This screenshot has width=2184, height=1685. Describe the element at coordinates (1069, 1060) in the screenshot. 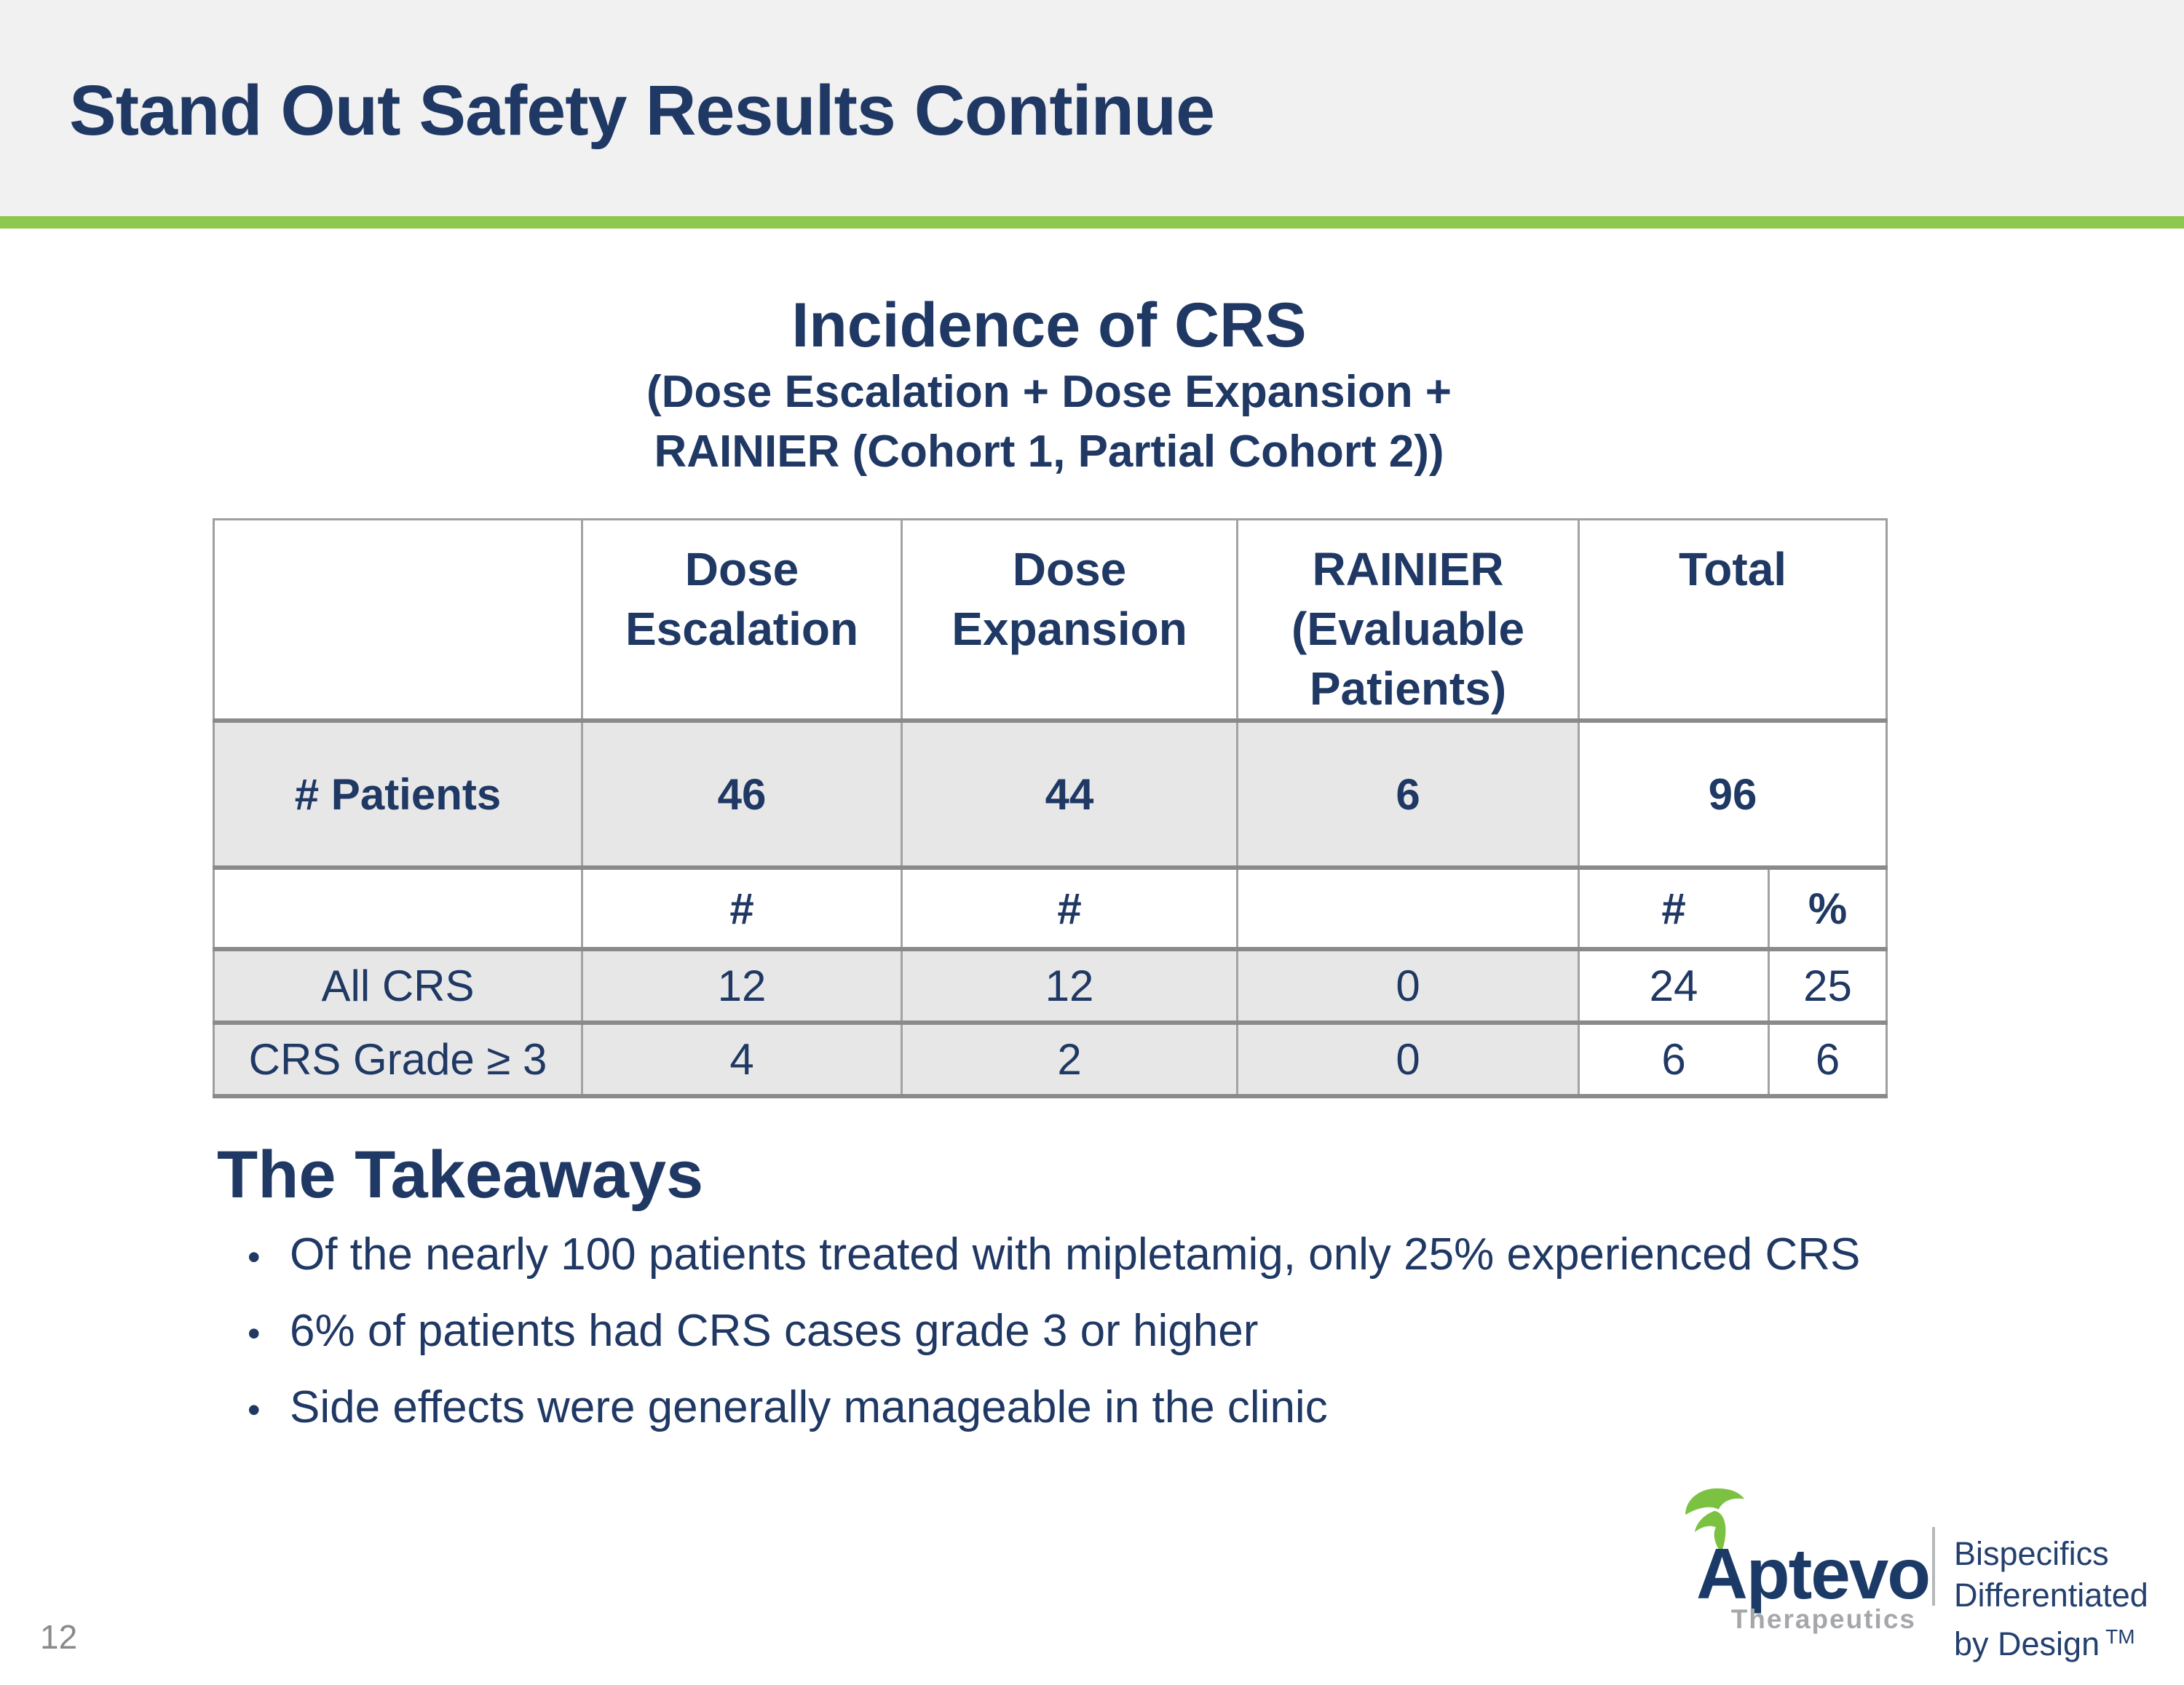

I see `crs-grade-dose-expansion: 2` at that location.